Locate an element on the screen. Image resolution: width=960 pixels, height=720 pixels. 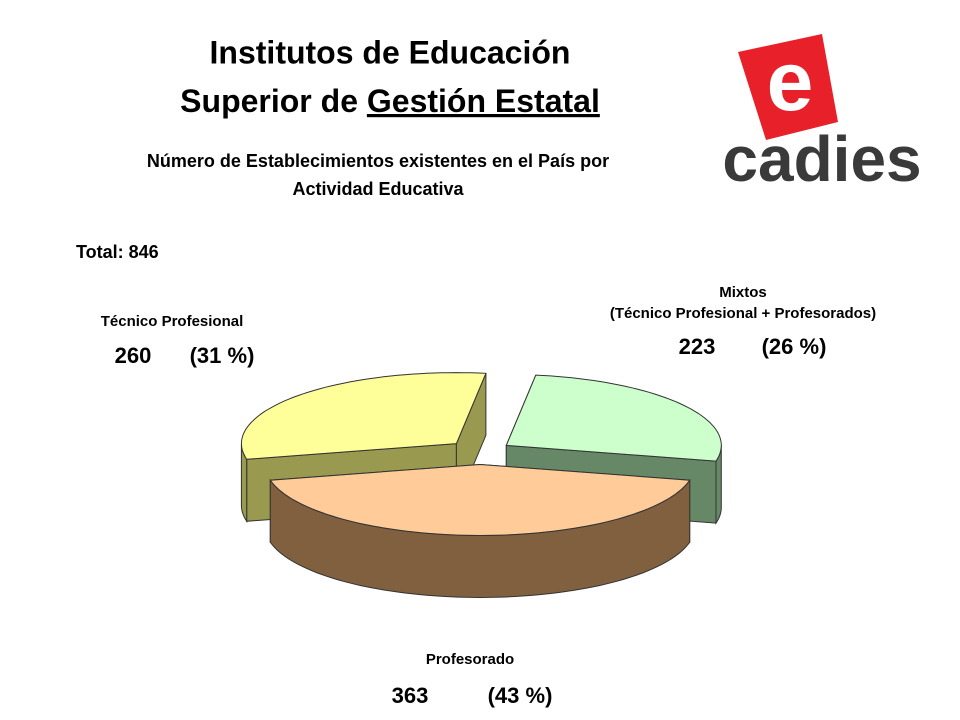
logo-mark-bg is located at coordinates (788, 87).